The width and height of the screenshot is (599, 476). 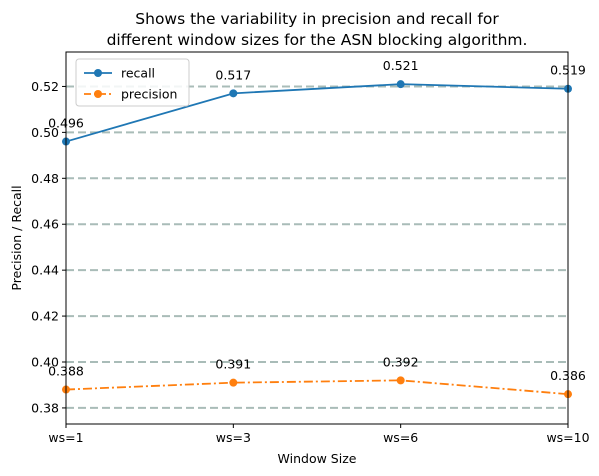 What do you see at coordinates (98, 73) in the screenshot?
I see `legend-marker-recall` at bounding box center [98, 73].